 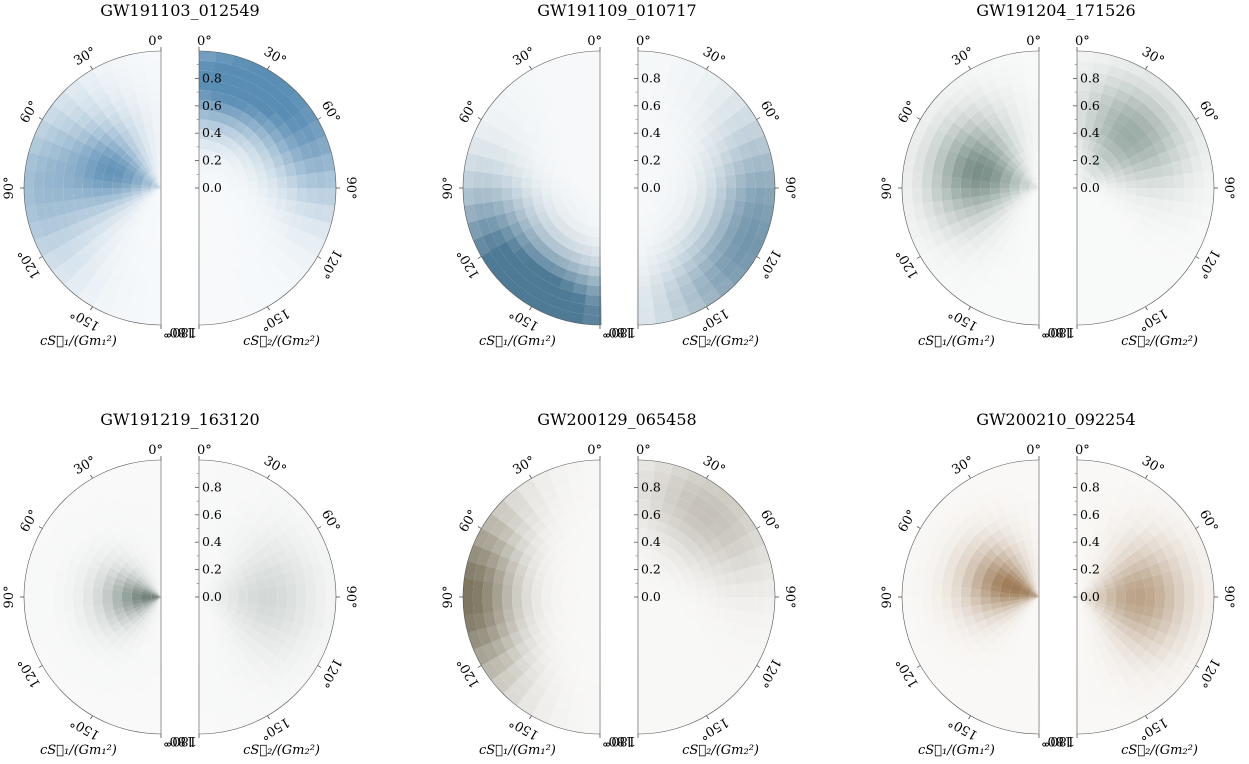 I want to click on angle-tick-label: 90°, so click(x=350, y=187).